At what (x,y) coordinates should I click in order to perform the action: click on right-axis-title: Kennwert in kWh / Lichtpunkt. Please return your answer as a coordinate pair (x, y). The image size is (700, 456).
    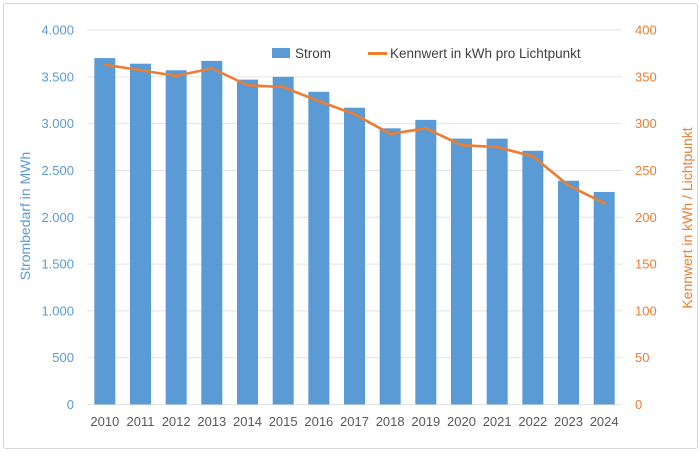
    Looking at the image, I should click on (687, 218).